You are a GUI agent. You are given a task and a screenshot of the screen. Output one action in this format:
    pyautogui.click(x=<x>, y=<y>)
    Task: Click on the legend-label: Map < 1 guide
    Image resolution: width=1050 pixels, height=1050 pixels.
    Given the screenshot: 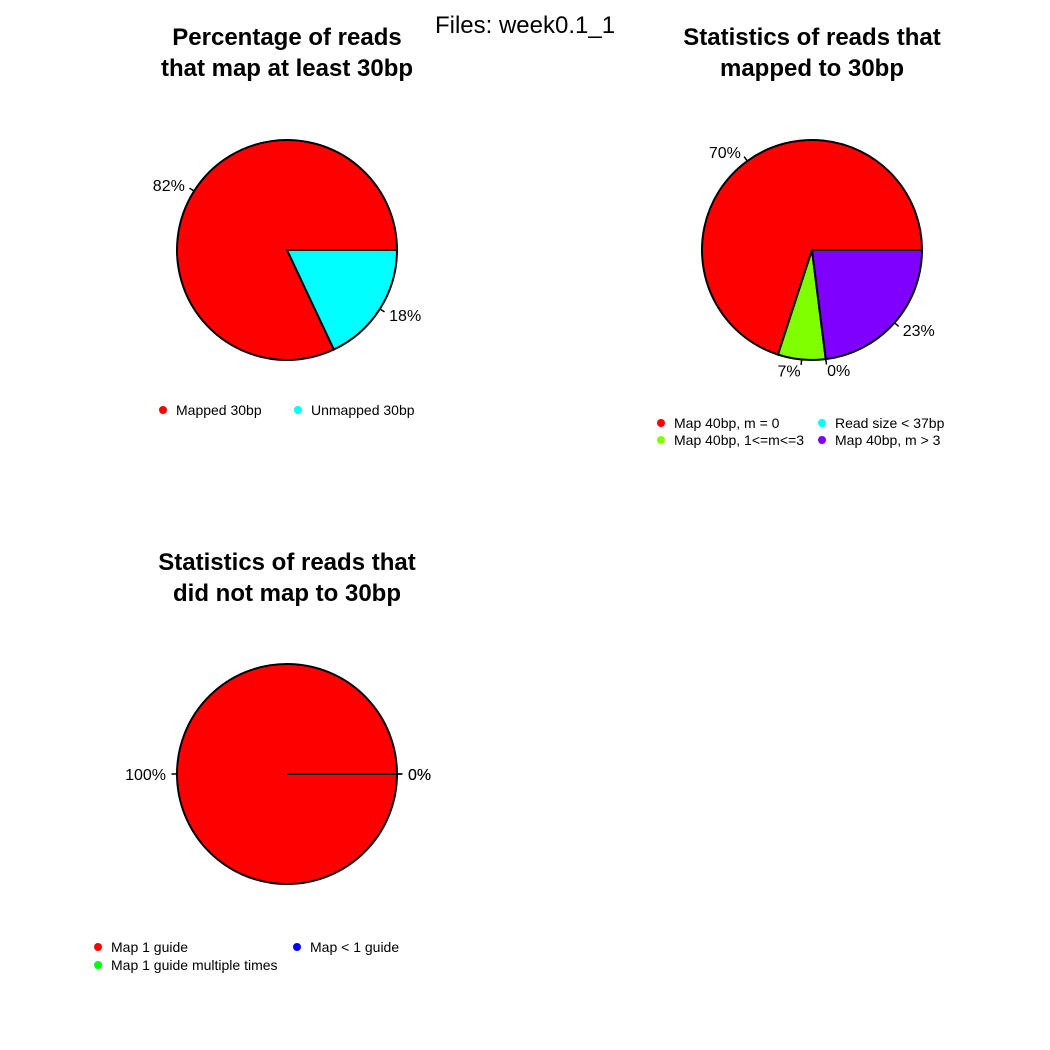 What is the action you would take?
    pyautogui.click(x=354, y=947)
    